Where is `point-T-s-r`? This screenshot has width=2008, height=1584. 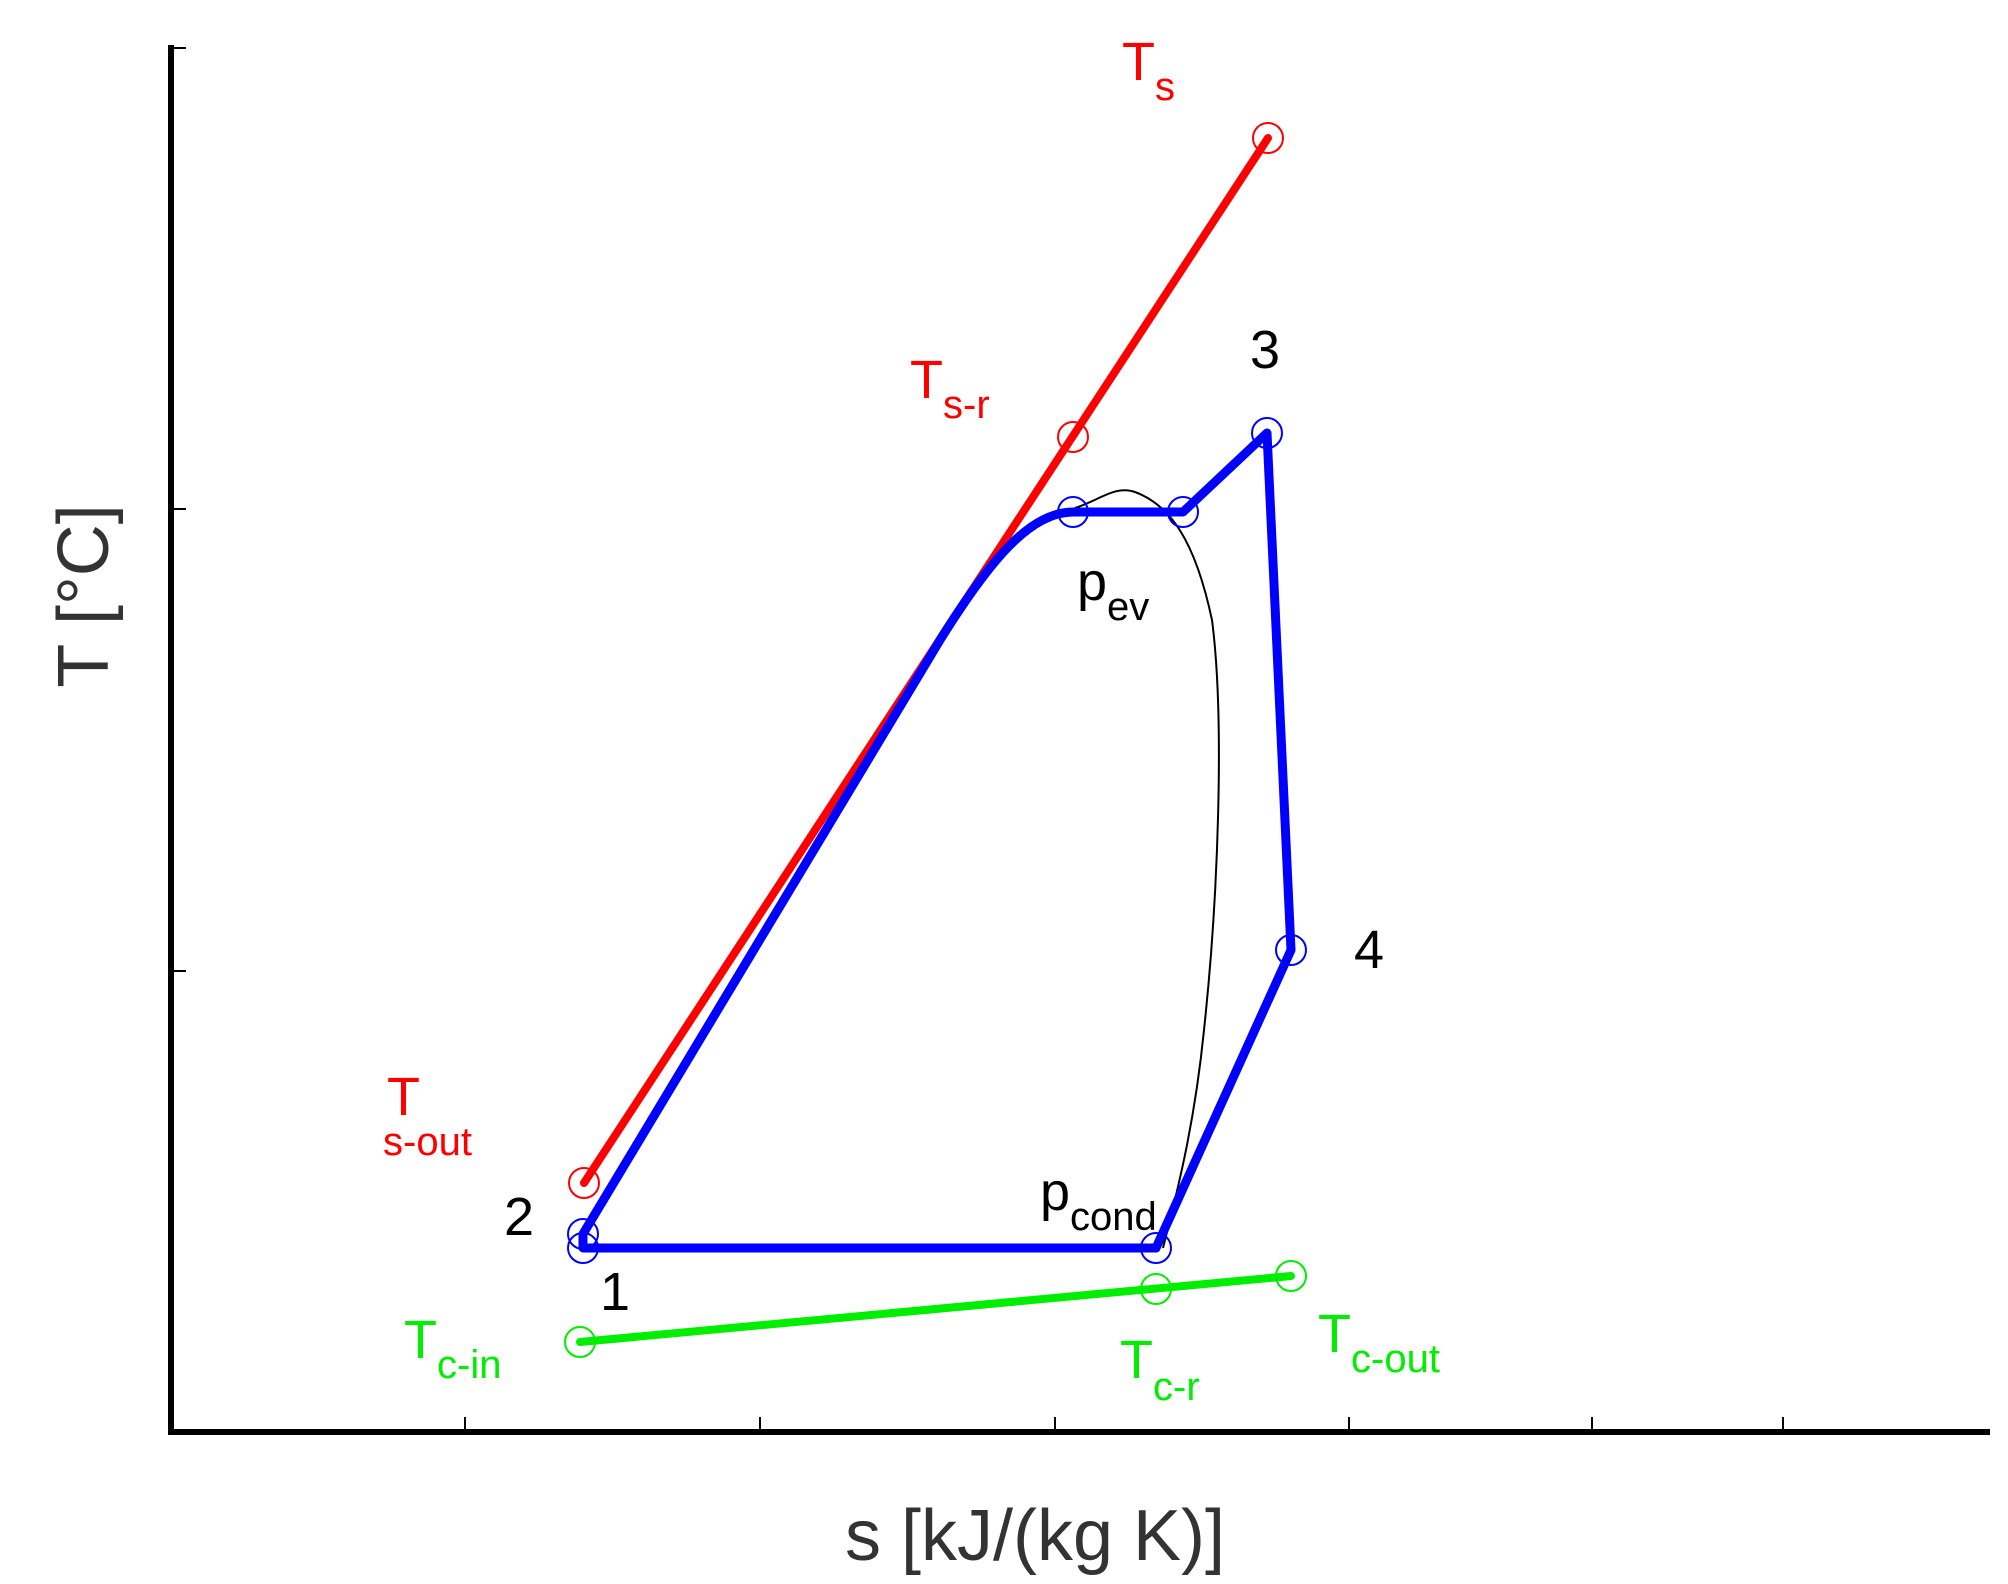 point-T-s-r is located at coordinates (1073, 437).